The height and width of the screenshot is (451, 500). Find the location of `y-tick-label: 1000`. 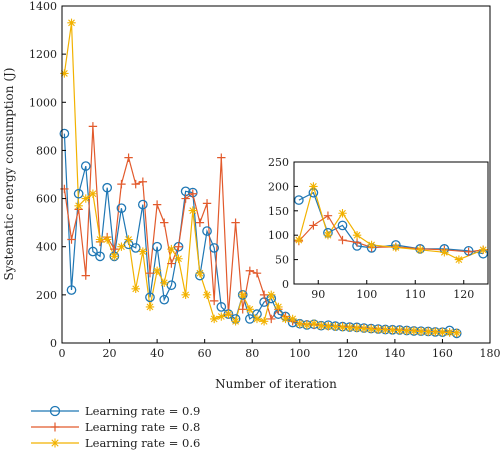

y-tick-label: 1000 is located at coordinates (43, 102).